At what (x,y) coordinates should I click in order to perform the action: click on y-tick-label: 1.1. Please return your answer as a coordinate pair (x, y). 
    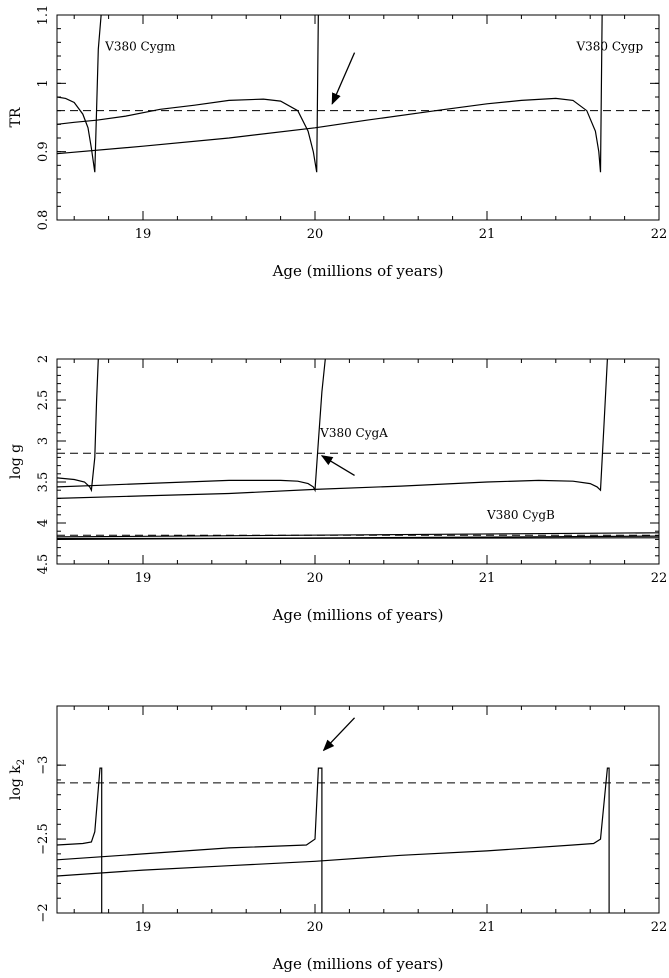
    Looking at the image, I should click on (43, 15).